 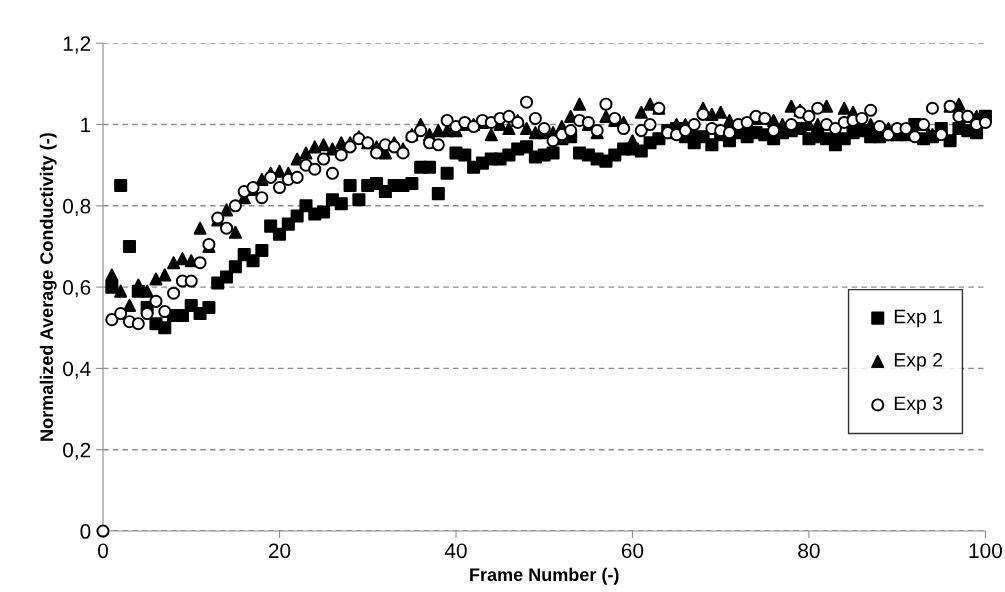 I want to click on x-axis-title: Frame Number (-), so click(x=544, y=576).